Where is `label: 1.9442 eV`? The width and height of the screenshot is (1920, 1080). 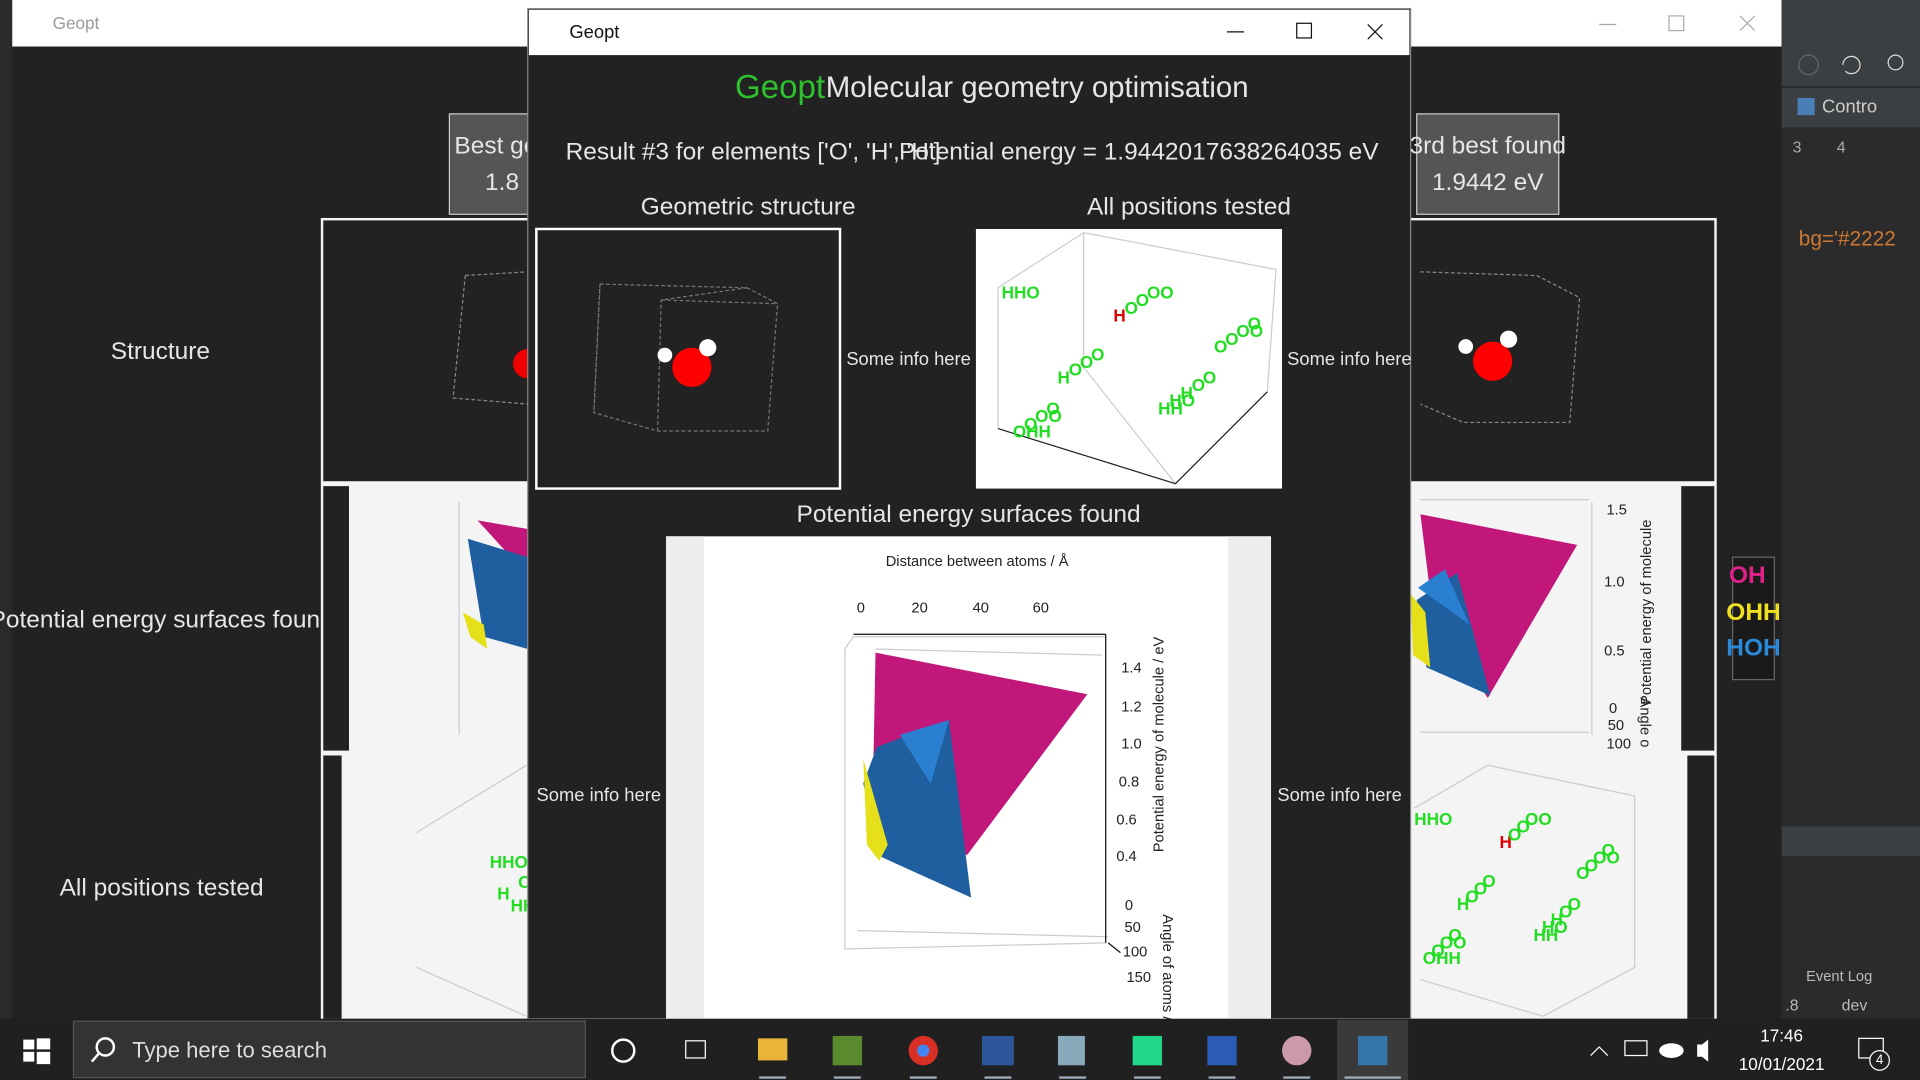 label: 1.9442 eV is located at coordinates (1488, 182).